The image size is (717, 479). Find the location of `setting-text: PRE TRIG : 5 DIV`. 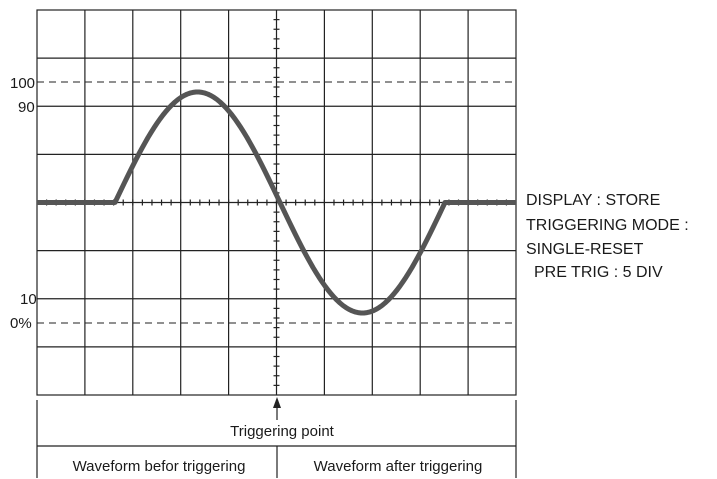

setting-text: PRE TRIG : 5 DIV is located at coordinates (598, 272).